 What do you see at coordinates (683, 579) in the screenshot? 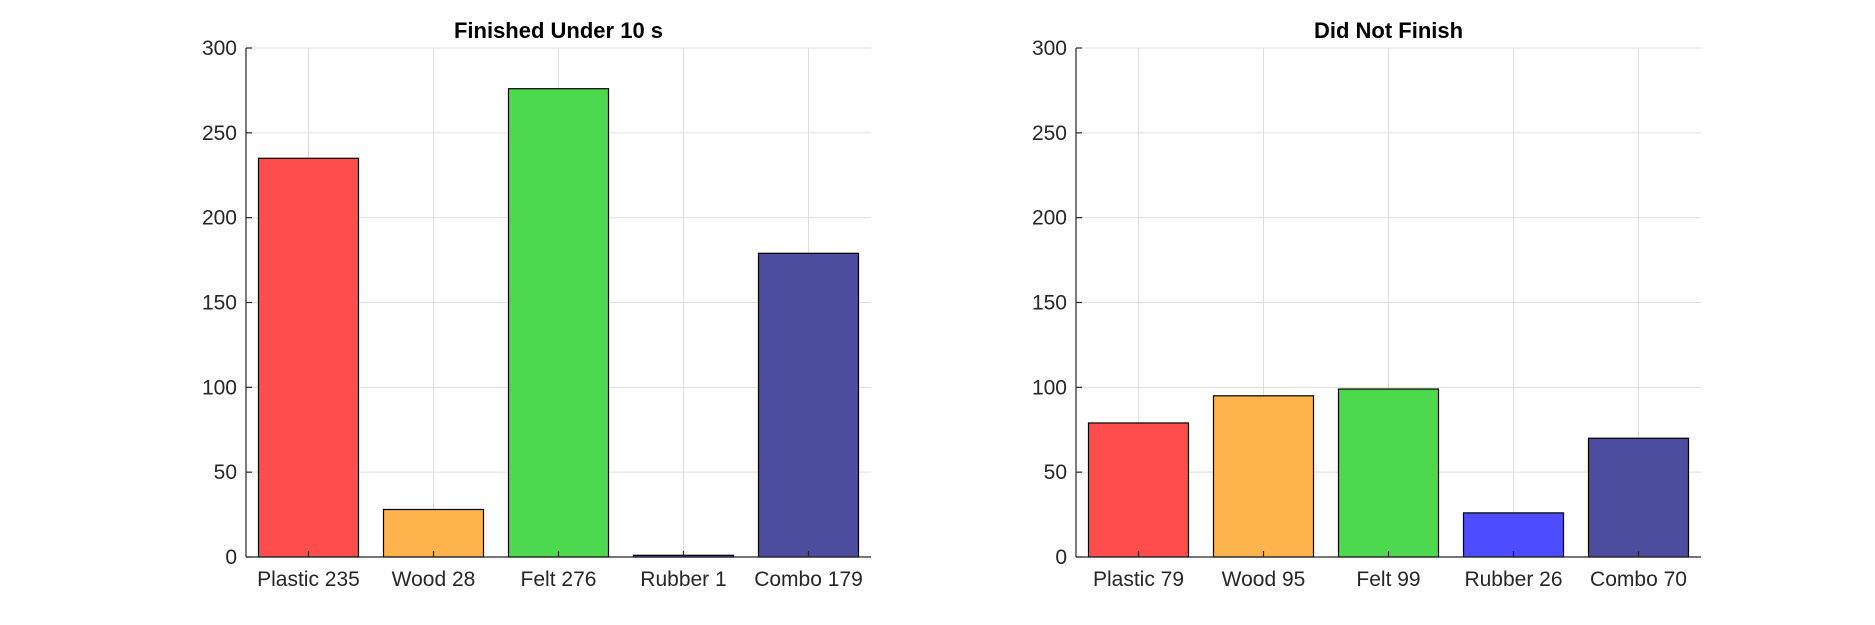
I see `x-tick-label: Rubber 1` at bounding box center [683, 579].